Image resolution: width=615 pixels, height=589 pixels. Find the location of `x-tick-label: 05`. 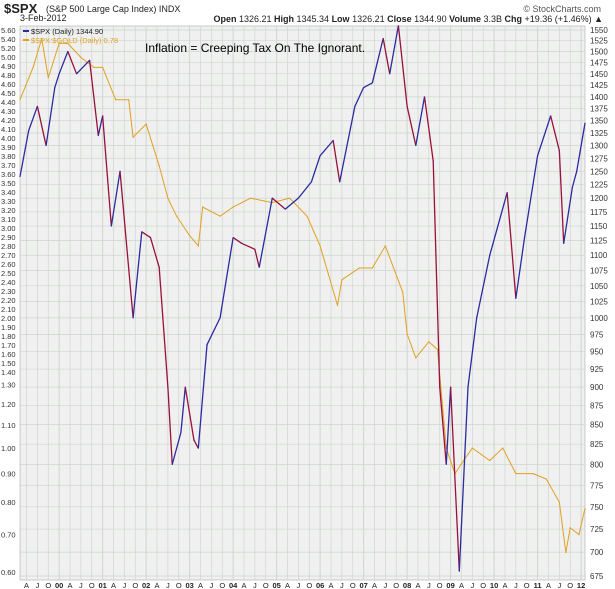

x-tick-label: 05 is located at coordinates (276, 585).